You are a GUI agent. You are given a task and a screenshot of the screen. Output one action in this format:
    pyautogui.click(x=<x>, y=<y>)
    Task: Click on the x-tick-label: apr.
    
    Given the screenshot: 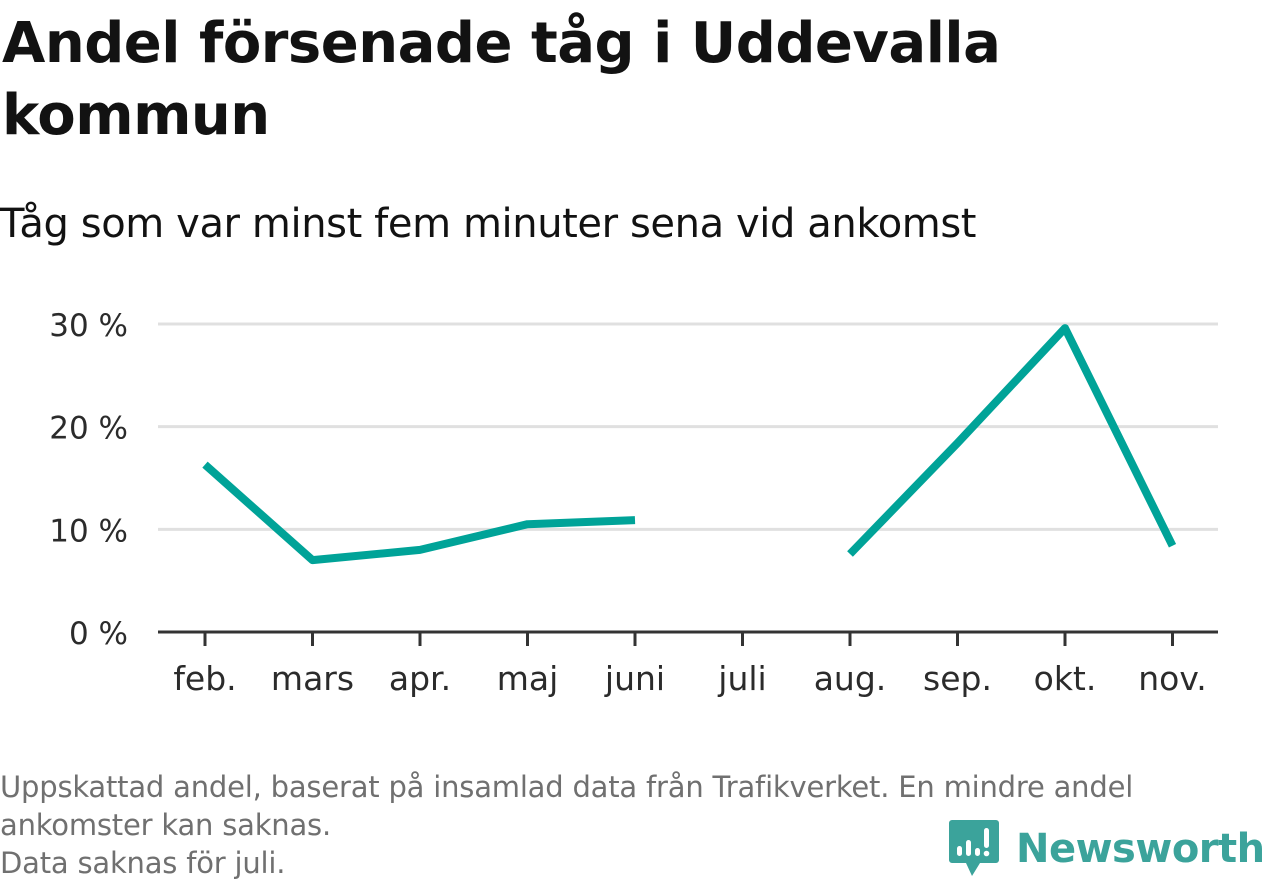 What is the action you would take?
    pyautogui.click(x=420, y=678)
    